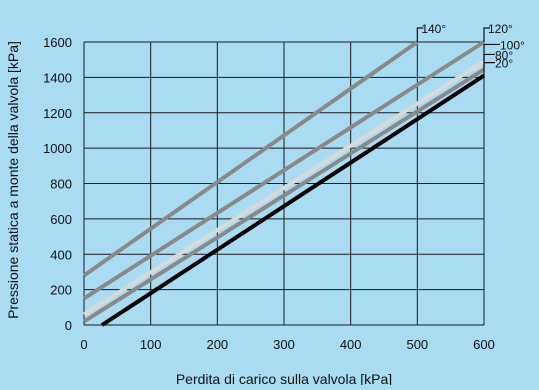 The image size is (539, 390). I want to click on y-tick-label: 1200, so click(57, 113).